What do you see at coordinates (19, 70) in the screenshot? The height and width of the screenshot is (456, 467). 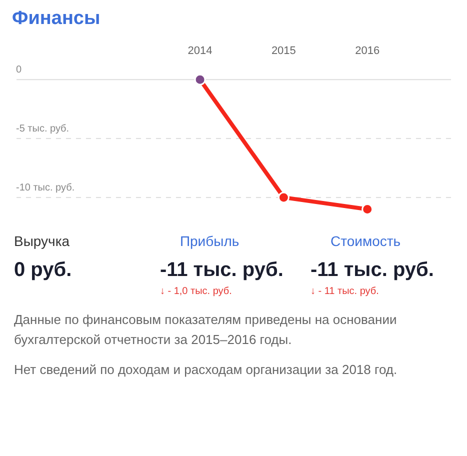 I see `y-tick-label: 0` at bounding box center [19, 70].